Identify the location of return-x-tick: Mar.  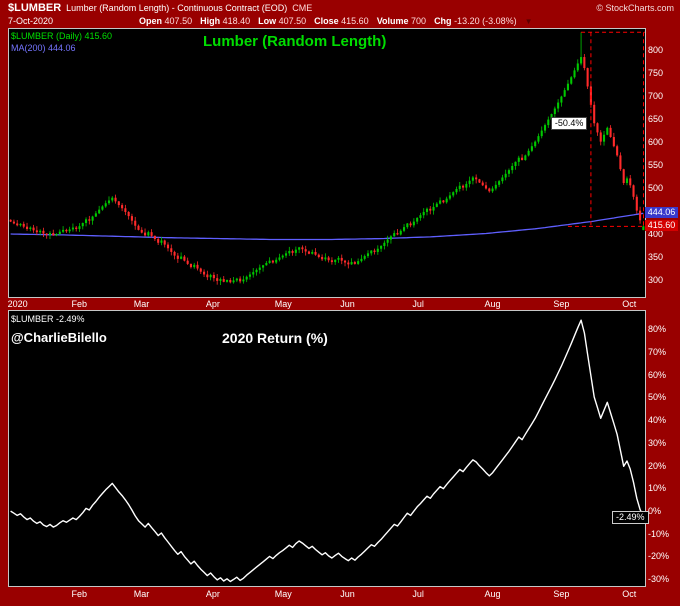
(141, 594).